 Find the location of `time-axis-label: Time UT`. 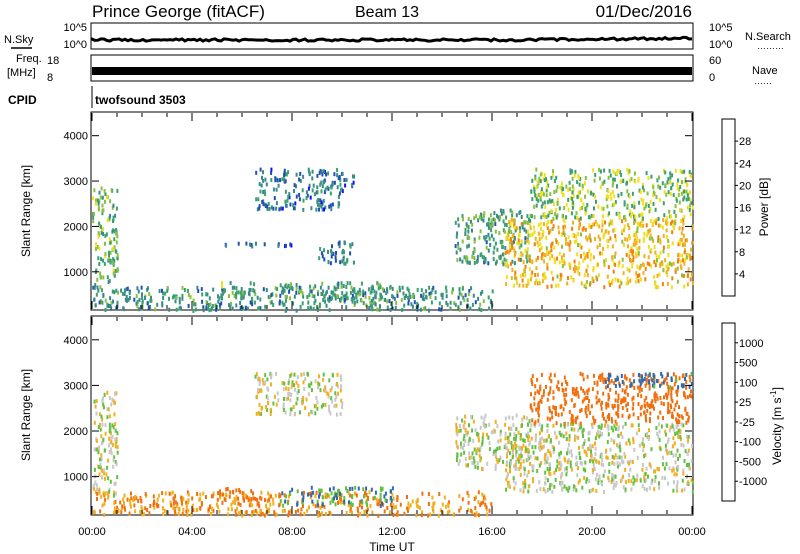

time-axis-label: Time UT is located at coordinates (392, 547).